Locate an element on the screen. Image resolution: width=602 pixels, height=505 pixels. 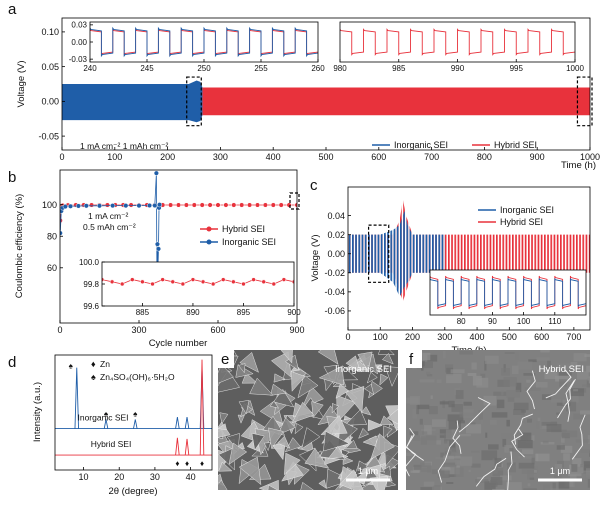
x-tick-label: 10 is located at coordinates (84, 477).